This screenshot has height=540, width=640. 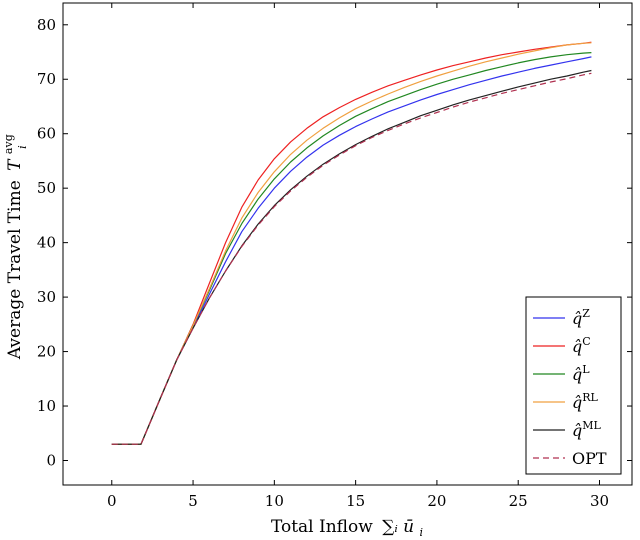 I want to click on y-tick-label: 80, so click(x=46, y=25).